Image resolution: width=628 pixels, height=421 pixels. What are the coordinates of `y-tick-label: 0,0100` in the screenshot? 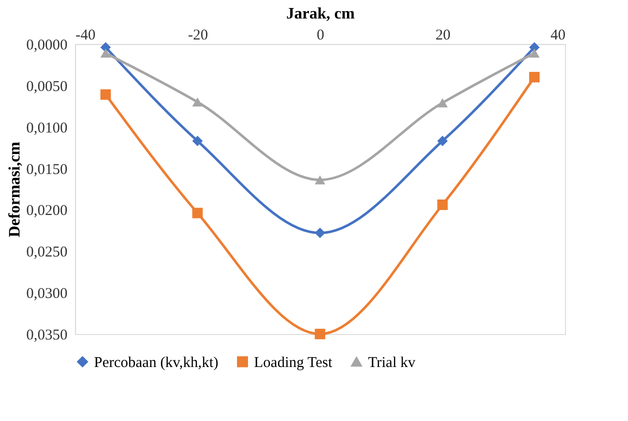 It's located at (47, 128).